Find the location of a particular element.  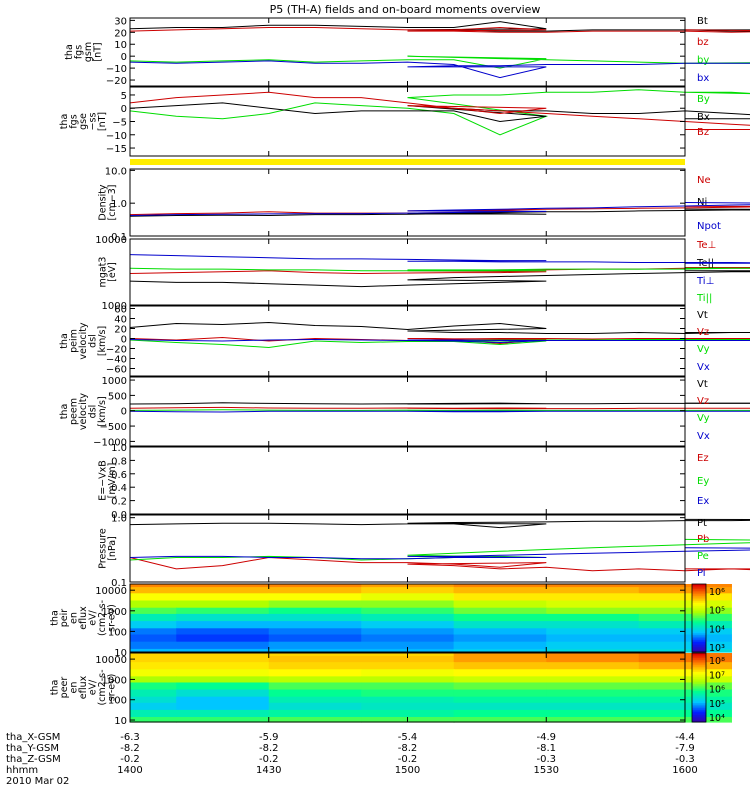

y-tick-label: 30 is located at coordinates (120, 21).